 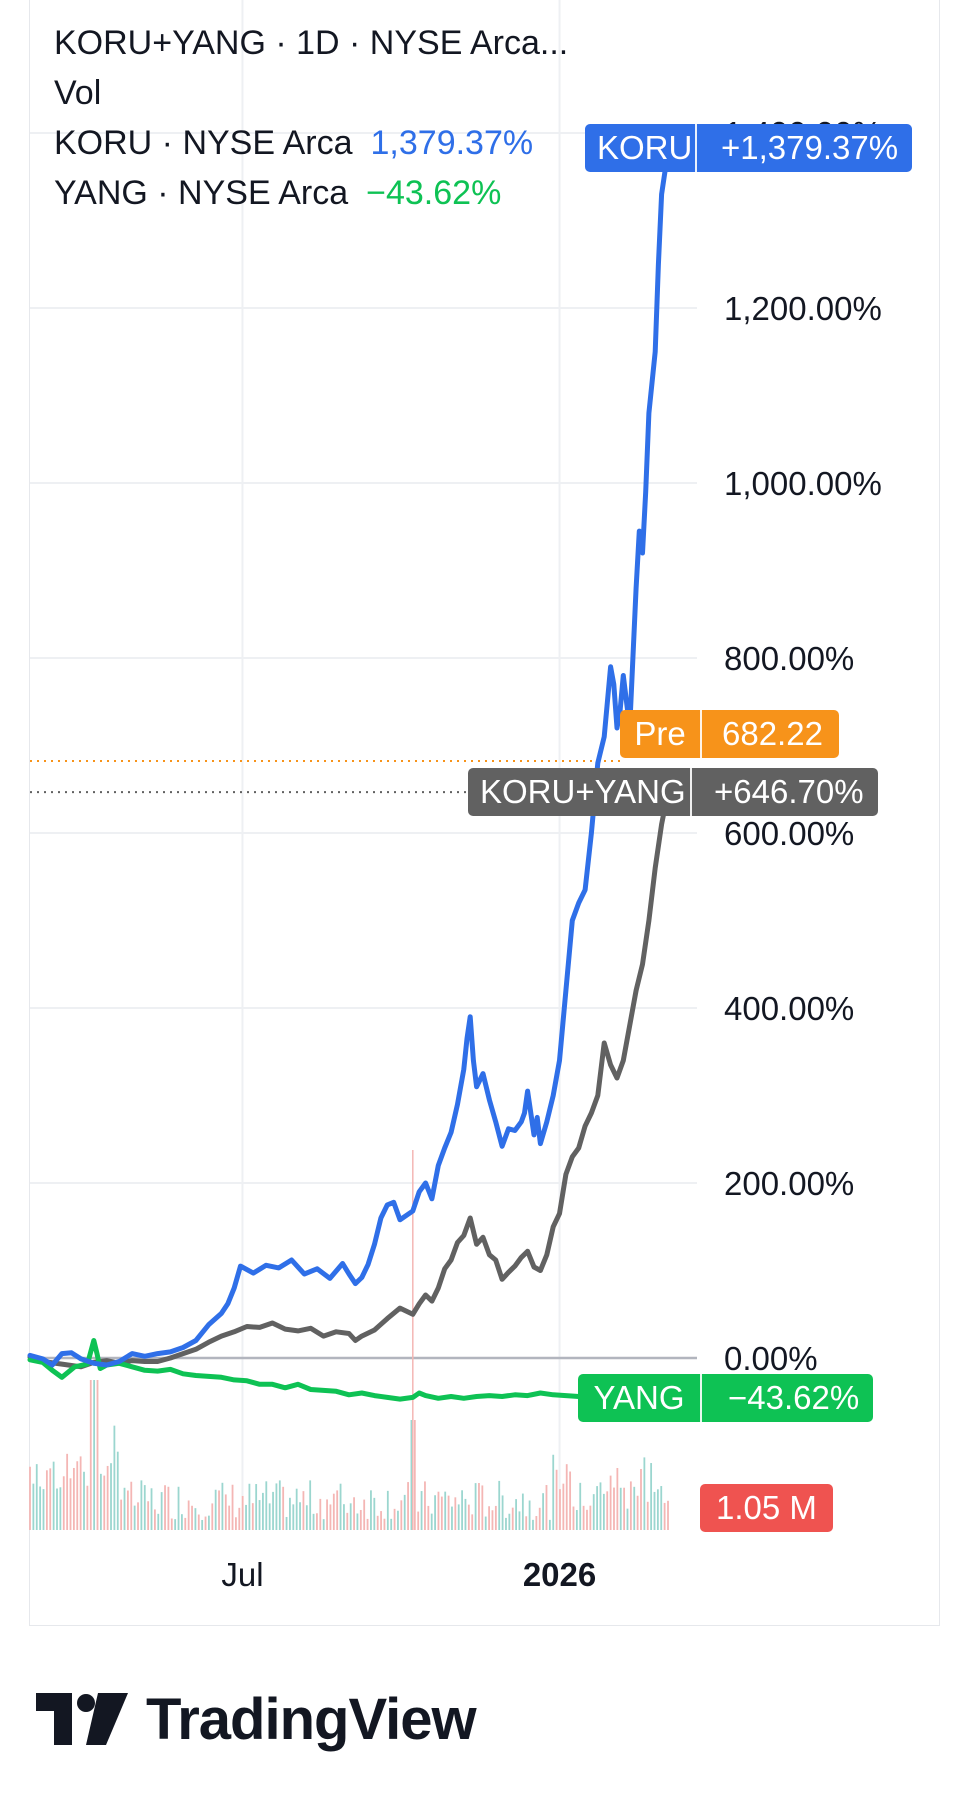 I want to click on legend-volume: Vol, so click(x=78, y=93).